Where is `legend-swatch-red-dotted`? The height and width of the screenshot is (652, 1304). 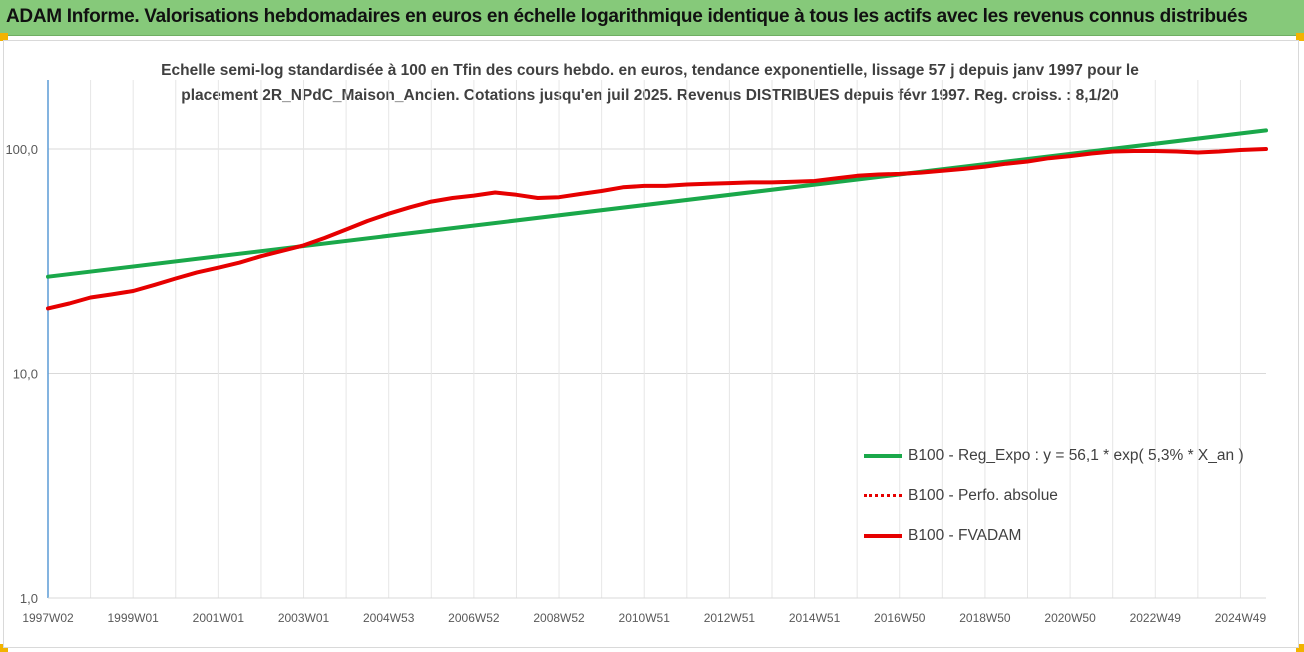
legend-swatch-red-dotted is located at coordinates (883, 496).